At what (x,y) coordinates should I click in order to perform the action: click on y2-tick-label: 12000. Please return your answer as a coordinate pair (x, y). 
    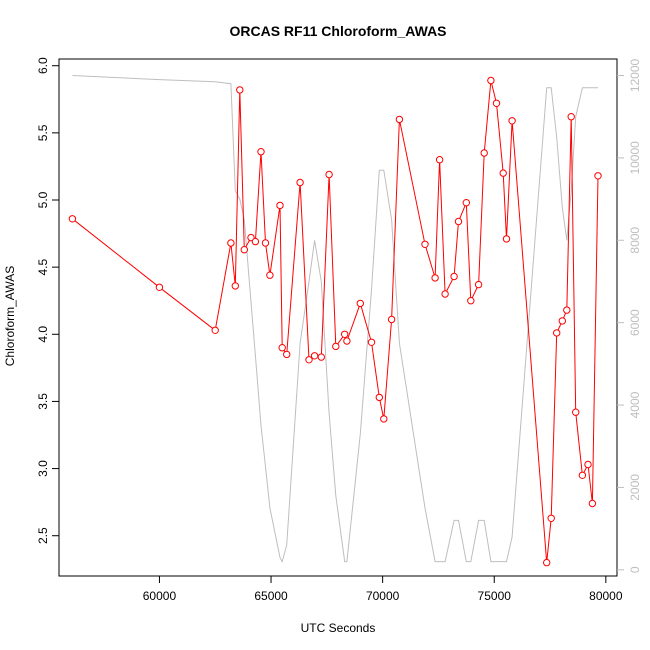
    Looking at the image, I should click on (635, 75).